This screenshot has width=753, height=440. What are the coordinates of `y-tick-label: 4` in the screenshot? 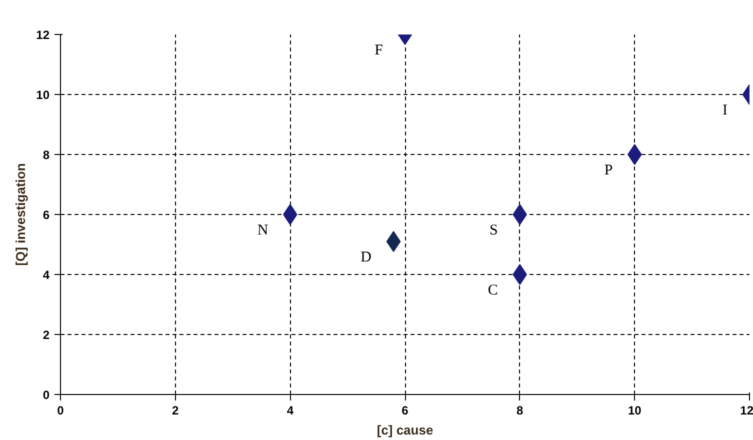 It's located at (46, 275).